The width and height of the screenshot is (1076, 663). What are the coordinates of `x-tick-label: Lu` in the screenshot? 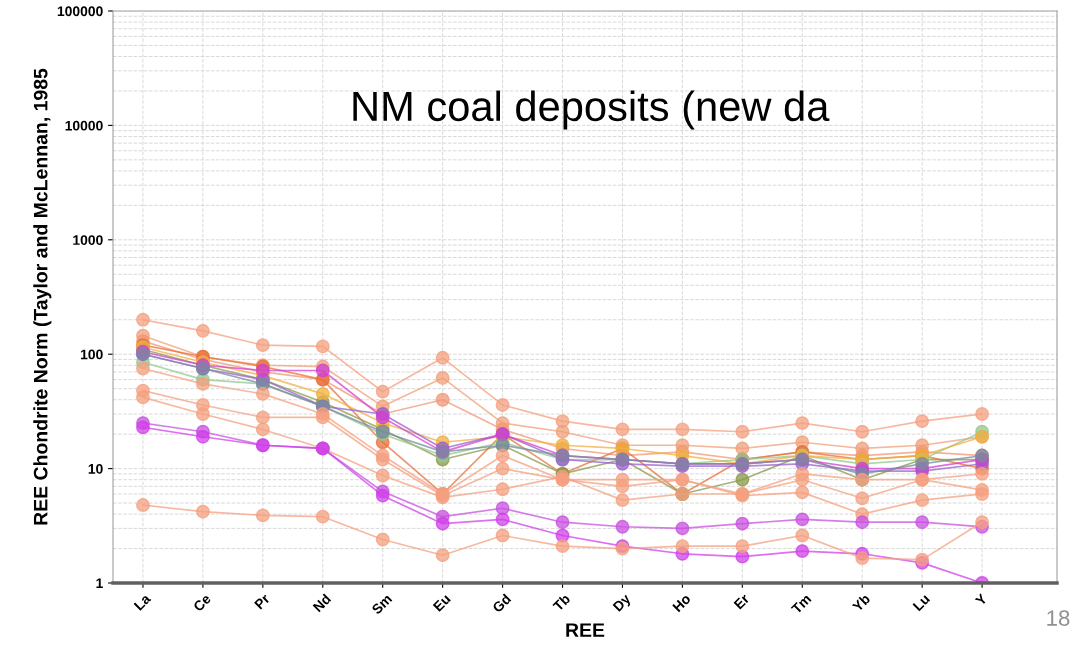 It's located at (921, 602).